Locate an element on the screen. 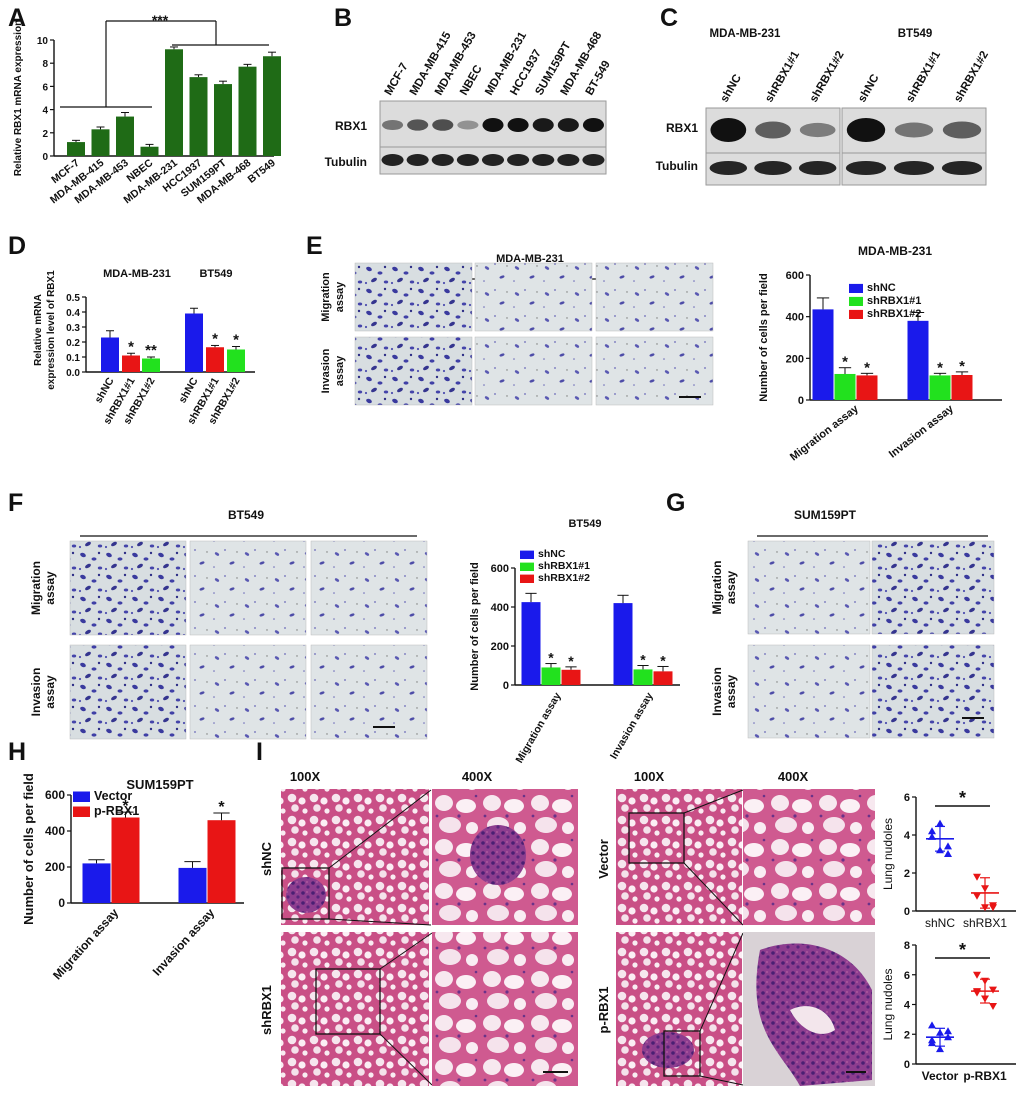  panel-letter-H: H is located at coordinates (17, 752).